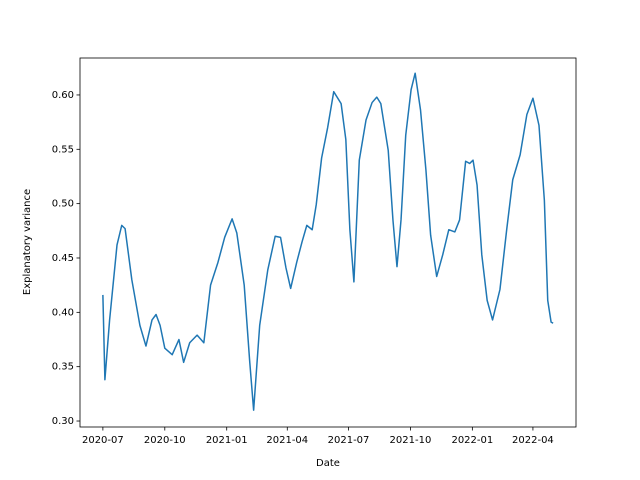 This screenshot has height=480, width=640. Describe the element at coordinates (63, 367) in the screenshot. I see `y-tick-label: 0.35` at that location.